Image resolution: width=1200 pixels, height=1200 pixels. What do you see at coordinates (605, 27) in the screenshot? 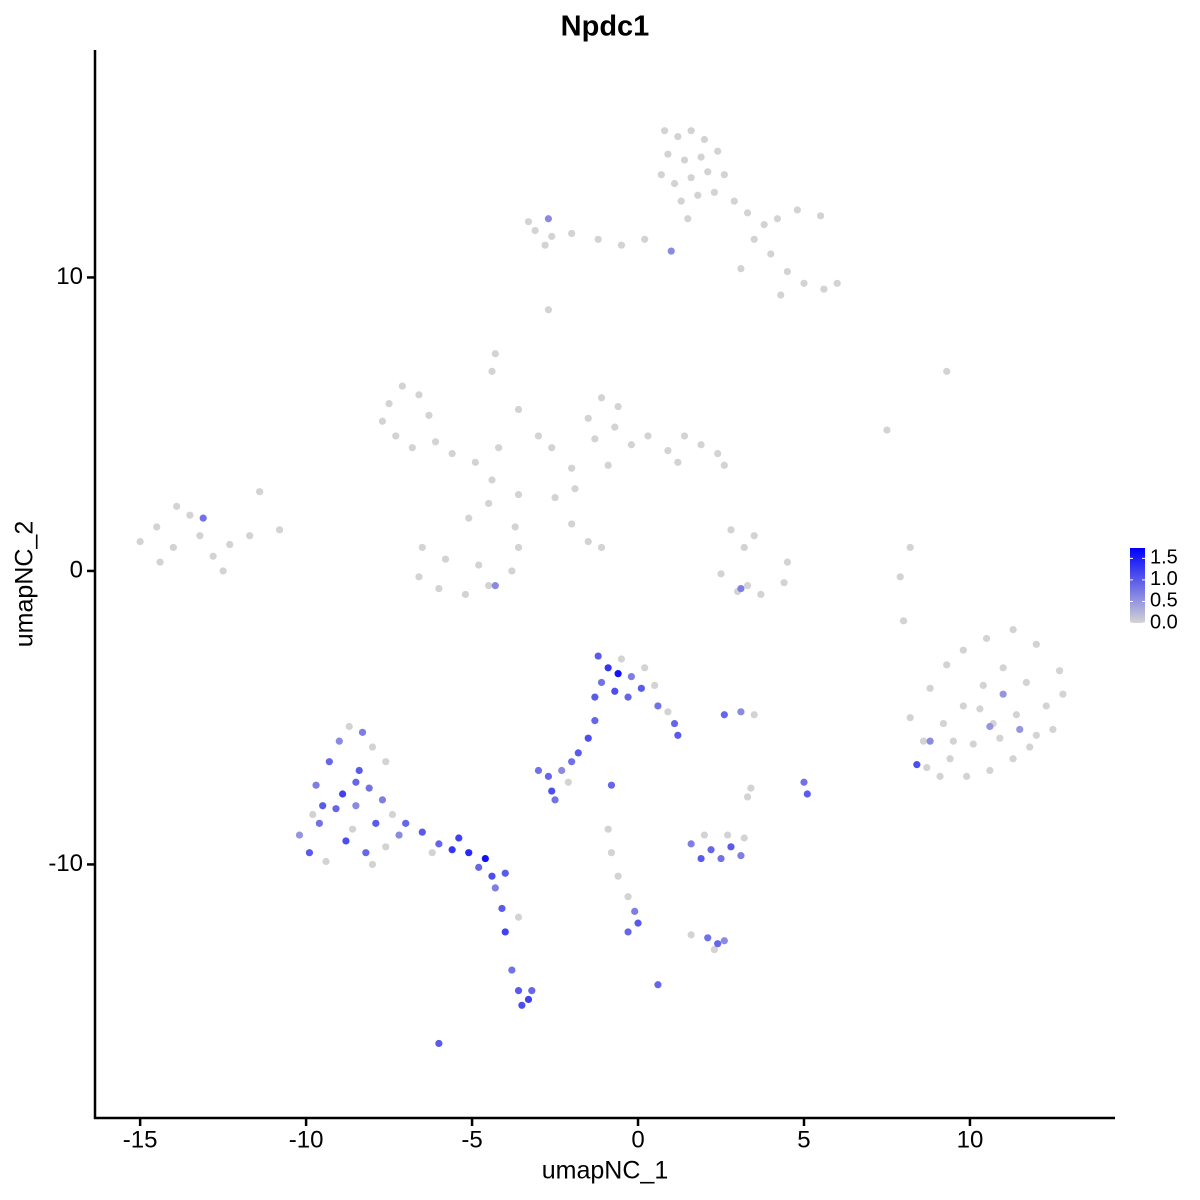
I see `chart-title: Npdc1` at bounding box center [605, 27].